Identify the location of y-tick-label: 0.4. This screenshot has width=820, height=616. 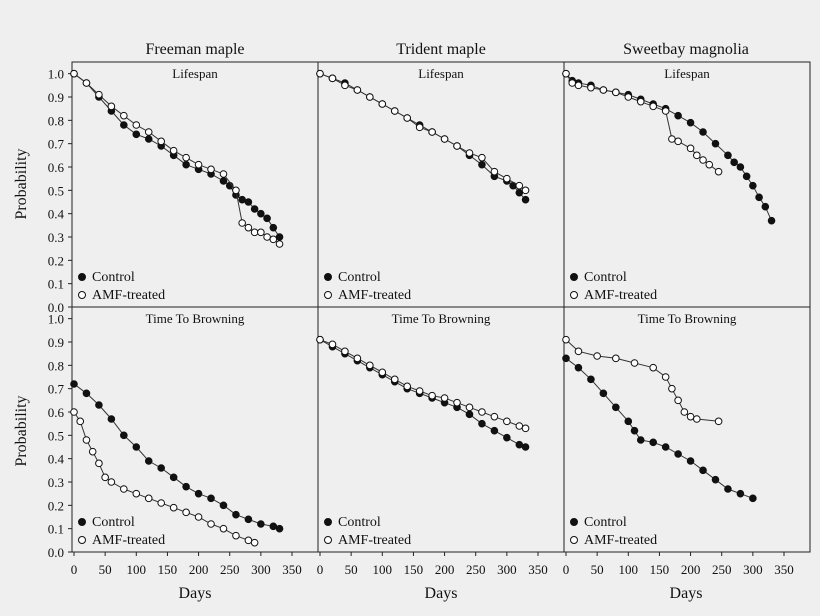
(56, 459).